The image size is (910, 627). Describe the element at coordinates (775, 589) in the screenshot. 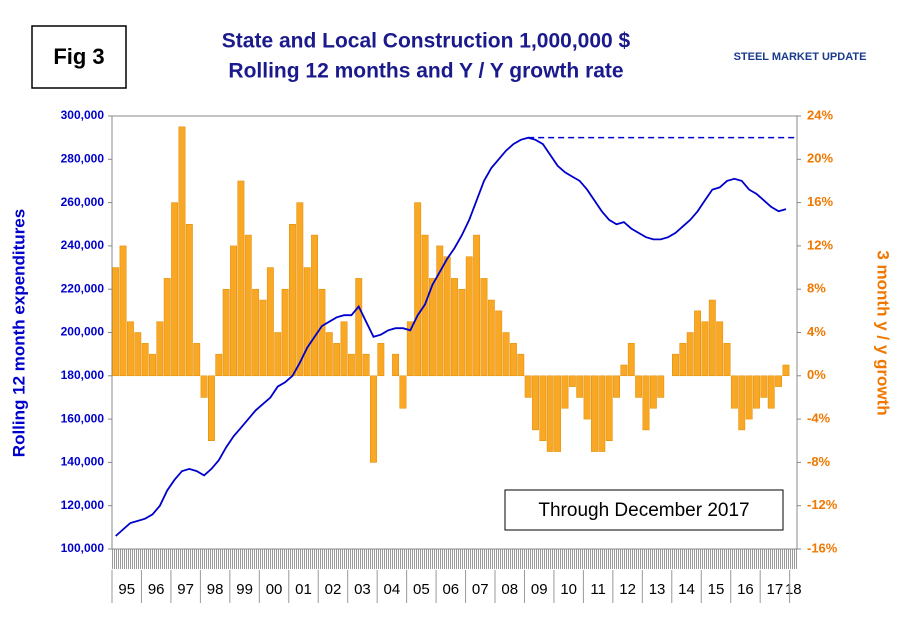

I see `x-tick-label: 17` at that location.